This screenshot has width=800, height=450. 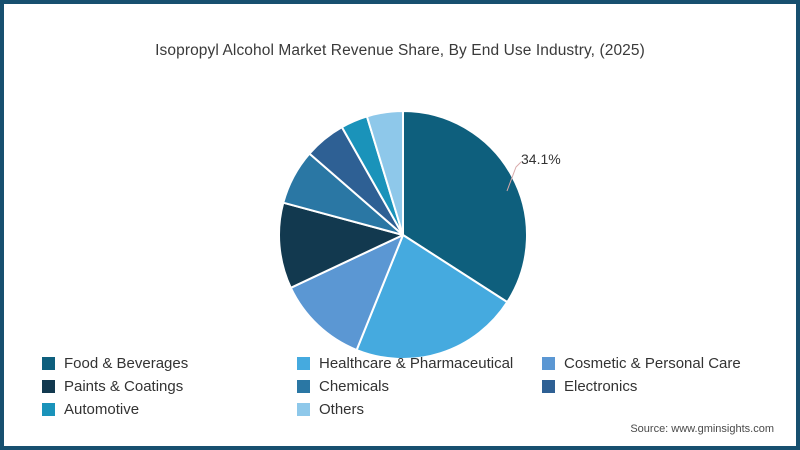 What do you see at coordinates (541, 159) in the screenshot?
I see `slice-value-label: 34.1%` at bounding box center [541, 159].